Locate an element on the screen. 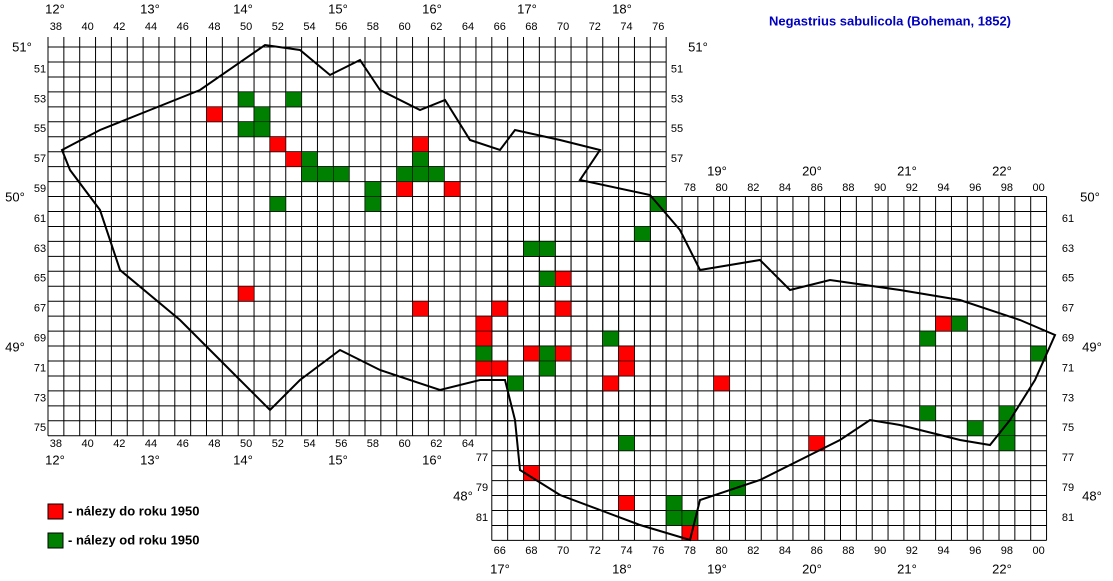 This screenshot has width=1113, height=581. column-label: 38 is located at coordinates (56, 444).